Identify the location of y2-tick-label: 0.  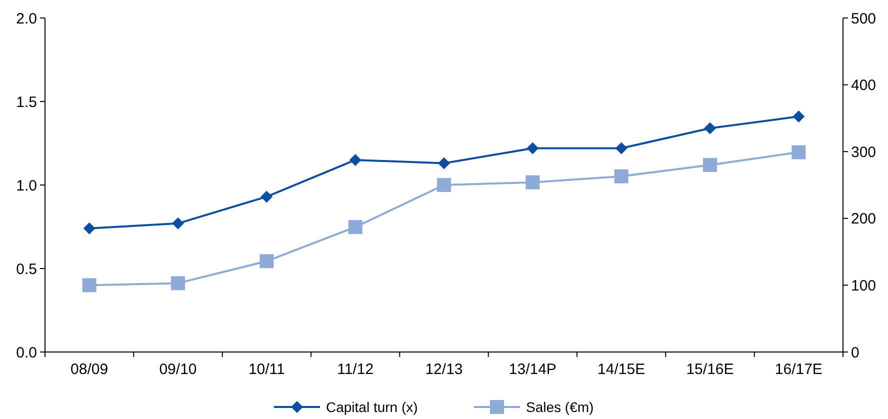
(855, 353).